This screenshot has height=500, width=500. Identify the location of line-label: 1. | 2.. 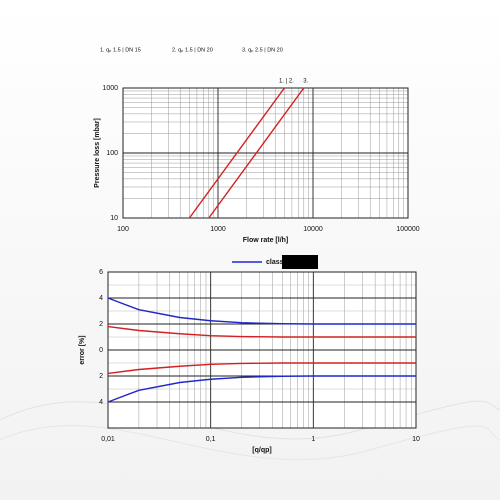
(286, 82).